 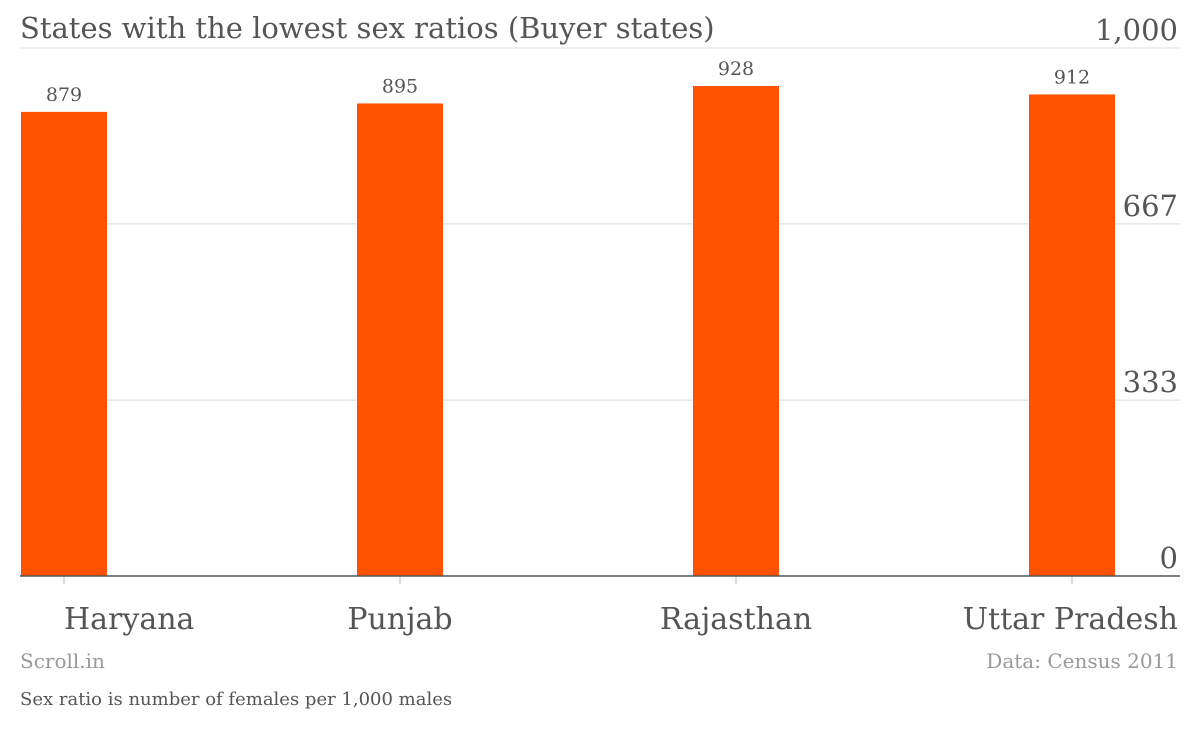 What do you see at coordinates (1136, 30) in the screenshot?
I see `y-tick-label: 1,000` at bounding box center [1136, 30].